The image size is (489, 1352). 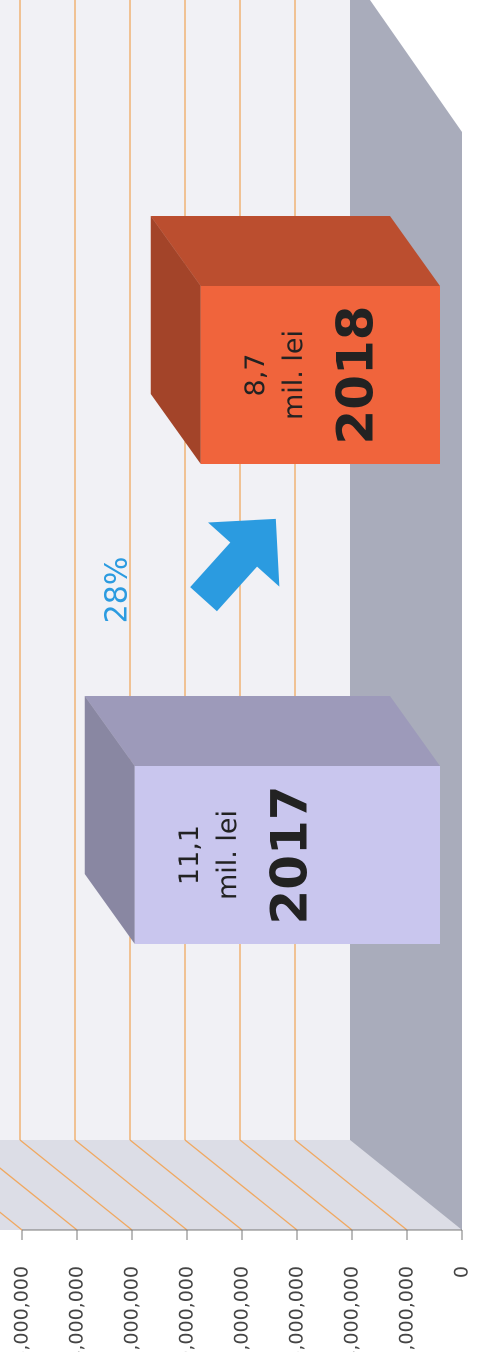 I want to click on value-label: 8,7 mil. lei, so click(x=273, y=375).